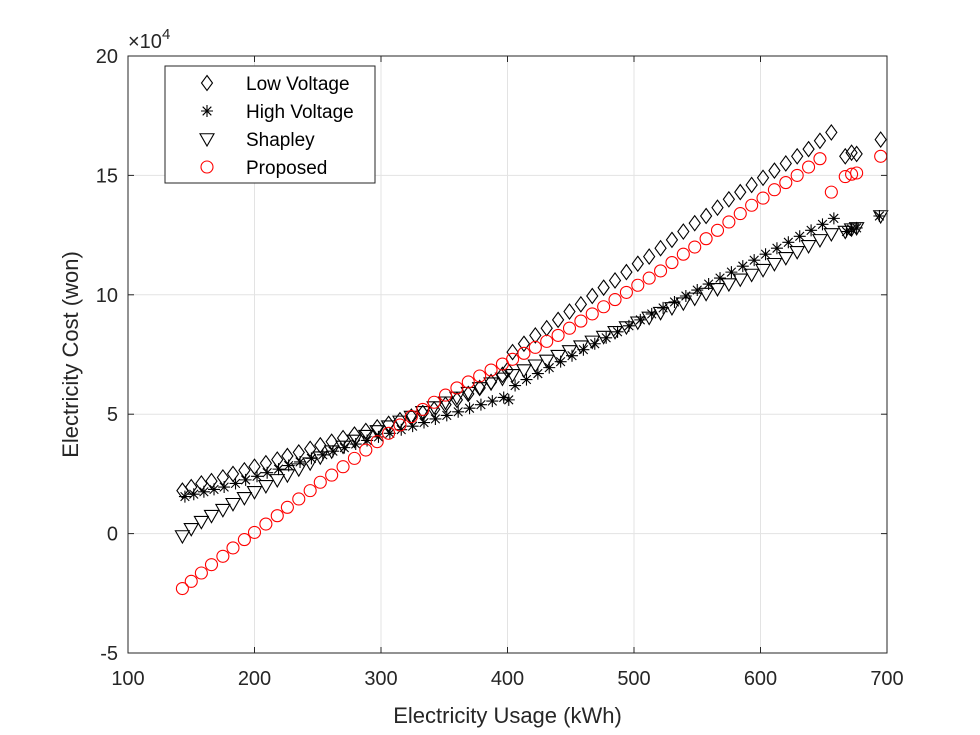 This screenshot has width=980, height=735. I want to click on y-tick-label: 10, so click(107, 296).